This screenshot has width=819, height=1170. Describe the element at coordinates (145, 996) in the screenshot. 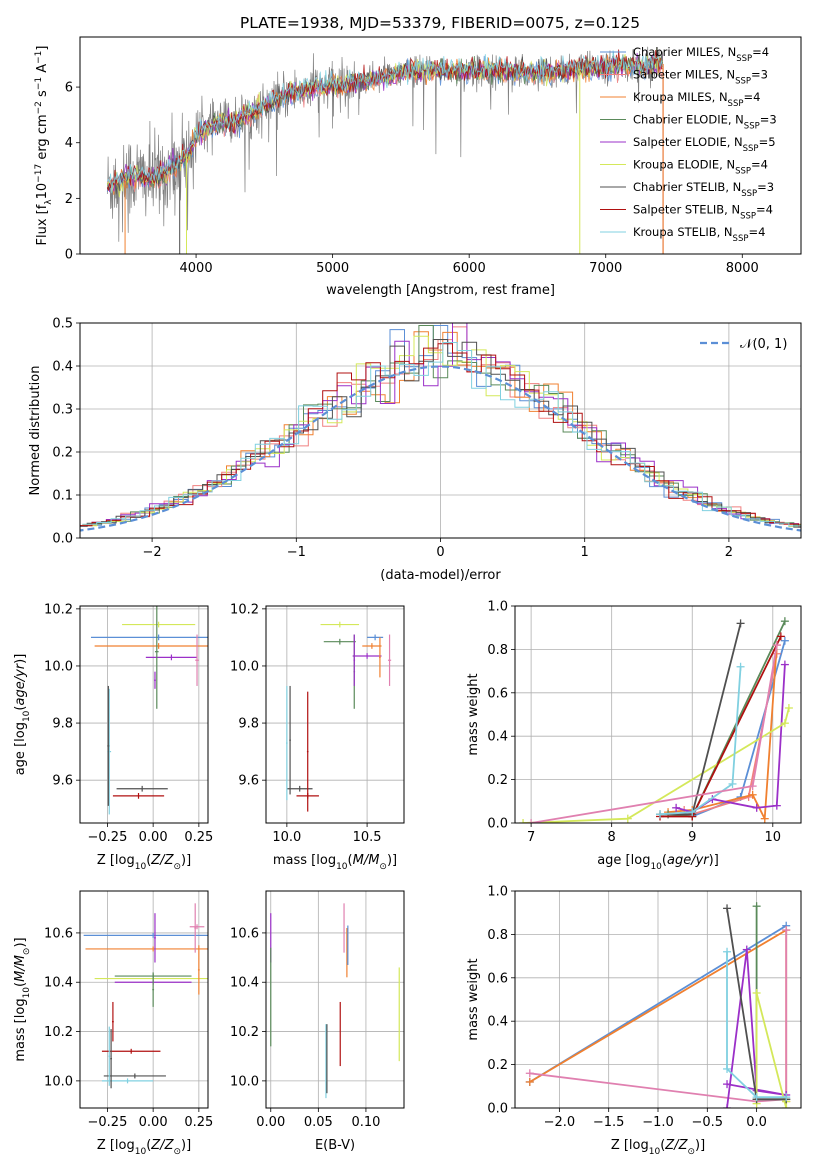

I see `plot-area-mass_vs_Z` at that location.